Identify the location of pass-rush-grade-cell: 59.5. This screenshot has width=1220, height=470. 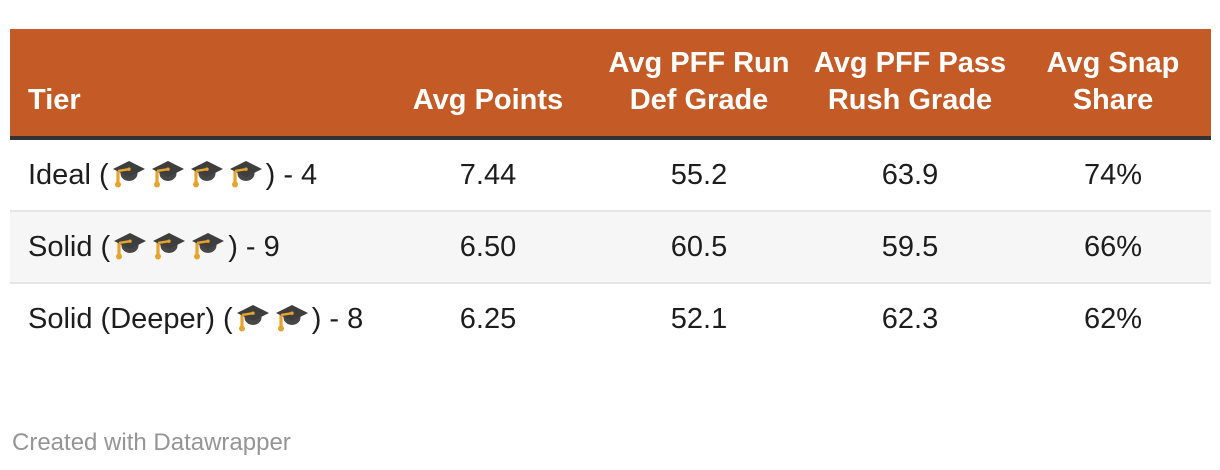
(910, 247).